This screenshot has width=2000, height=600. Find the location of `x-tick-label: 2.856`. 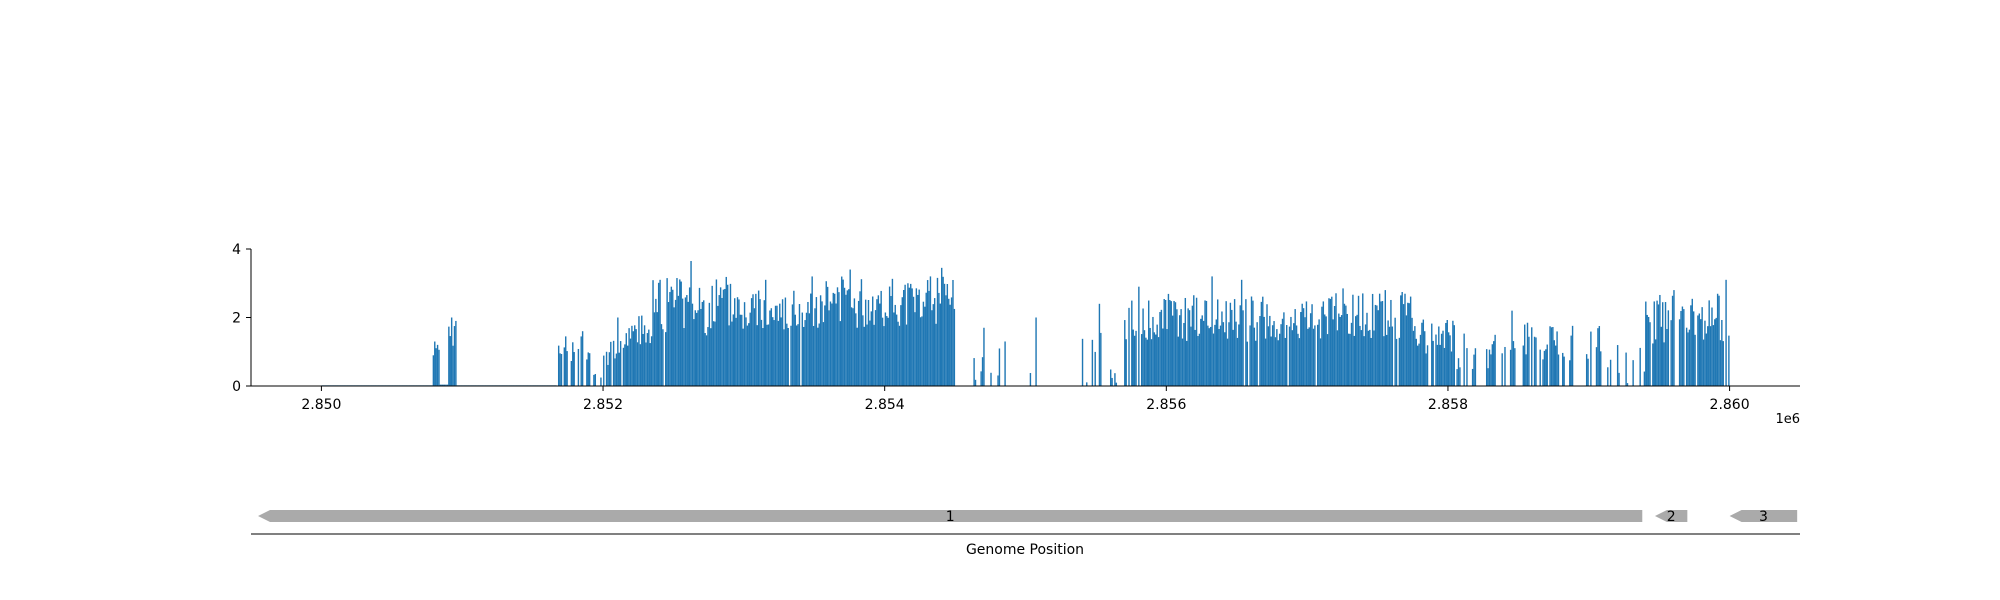

x-tick-label: 2.856 is located at coordinates (1166, 405).